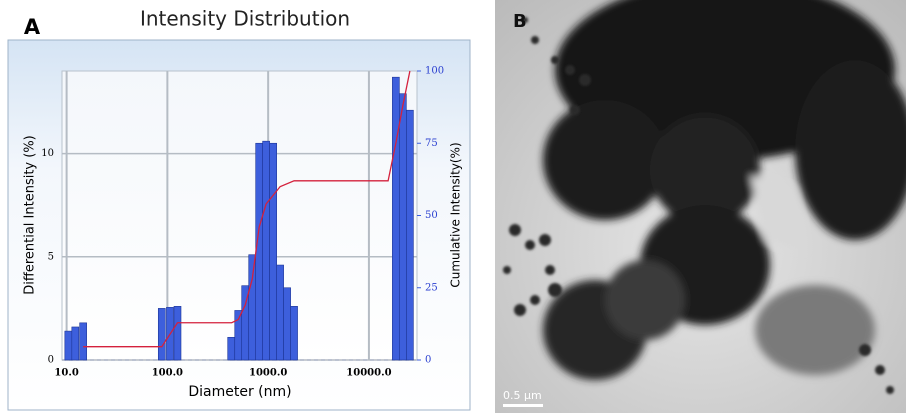 This screenshot has height=413, width=906. What do you see at coordinates (32, 27) in the screenshot?
I see `panel-label: A` at bounding box center [32, 27].